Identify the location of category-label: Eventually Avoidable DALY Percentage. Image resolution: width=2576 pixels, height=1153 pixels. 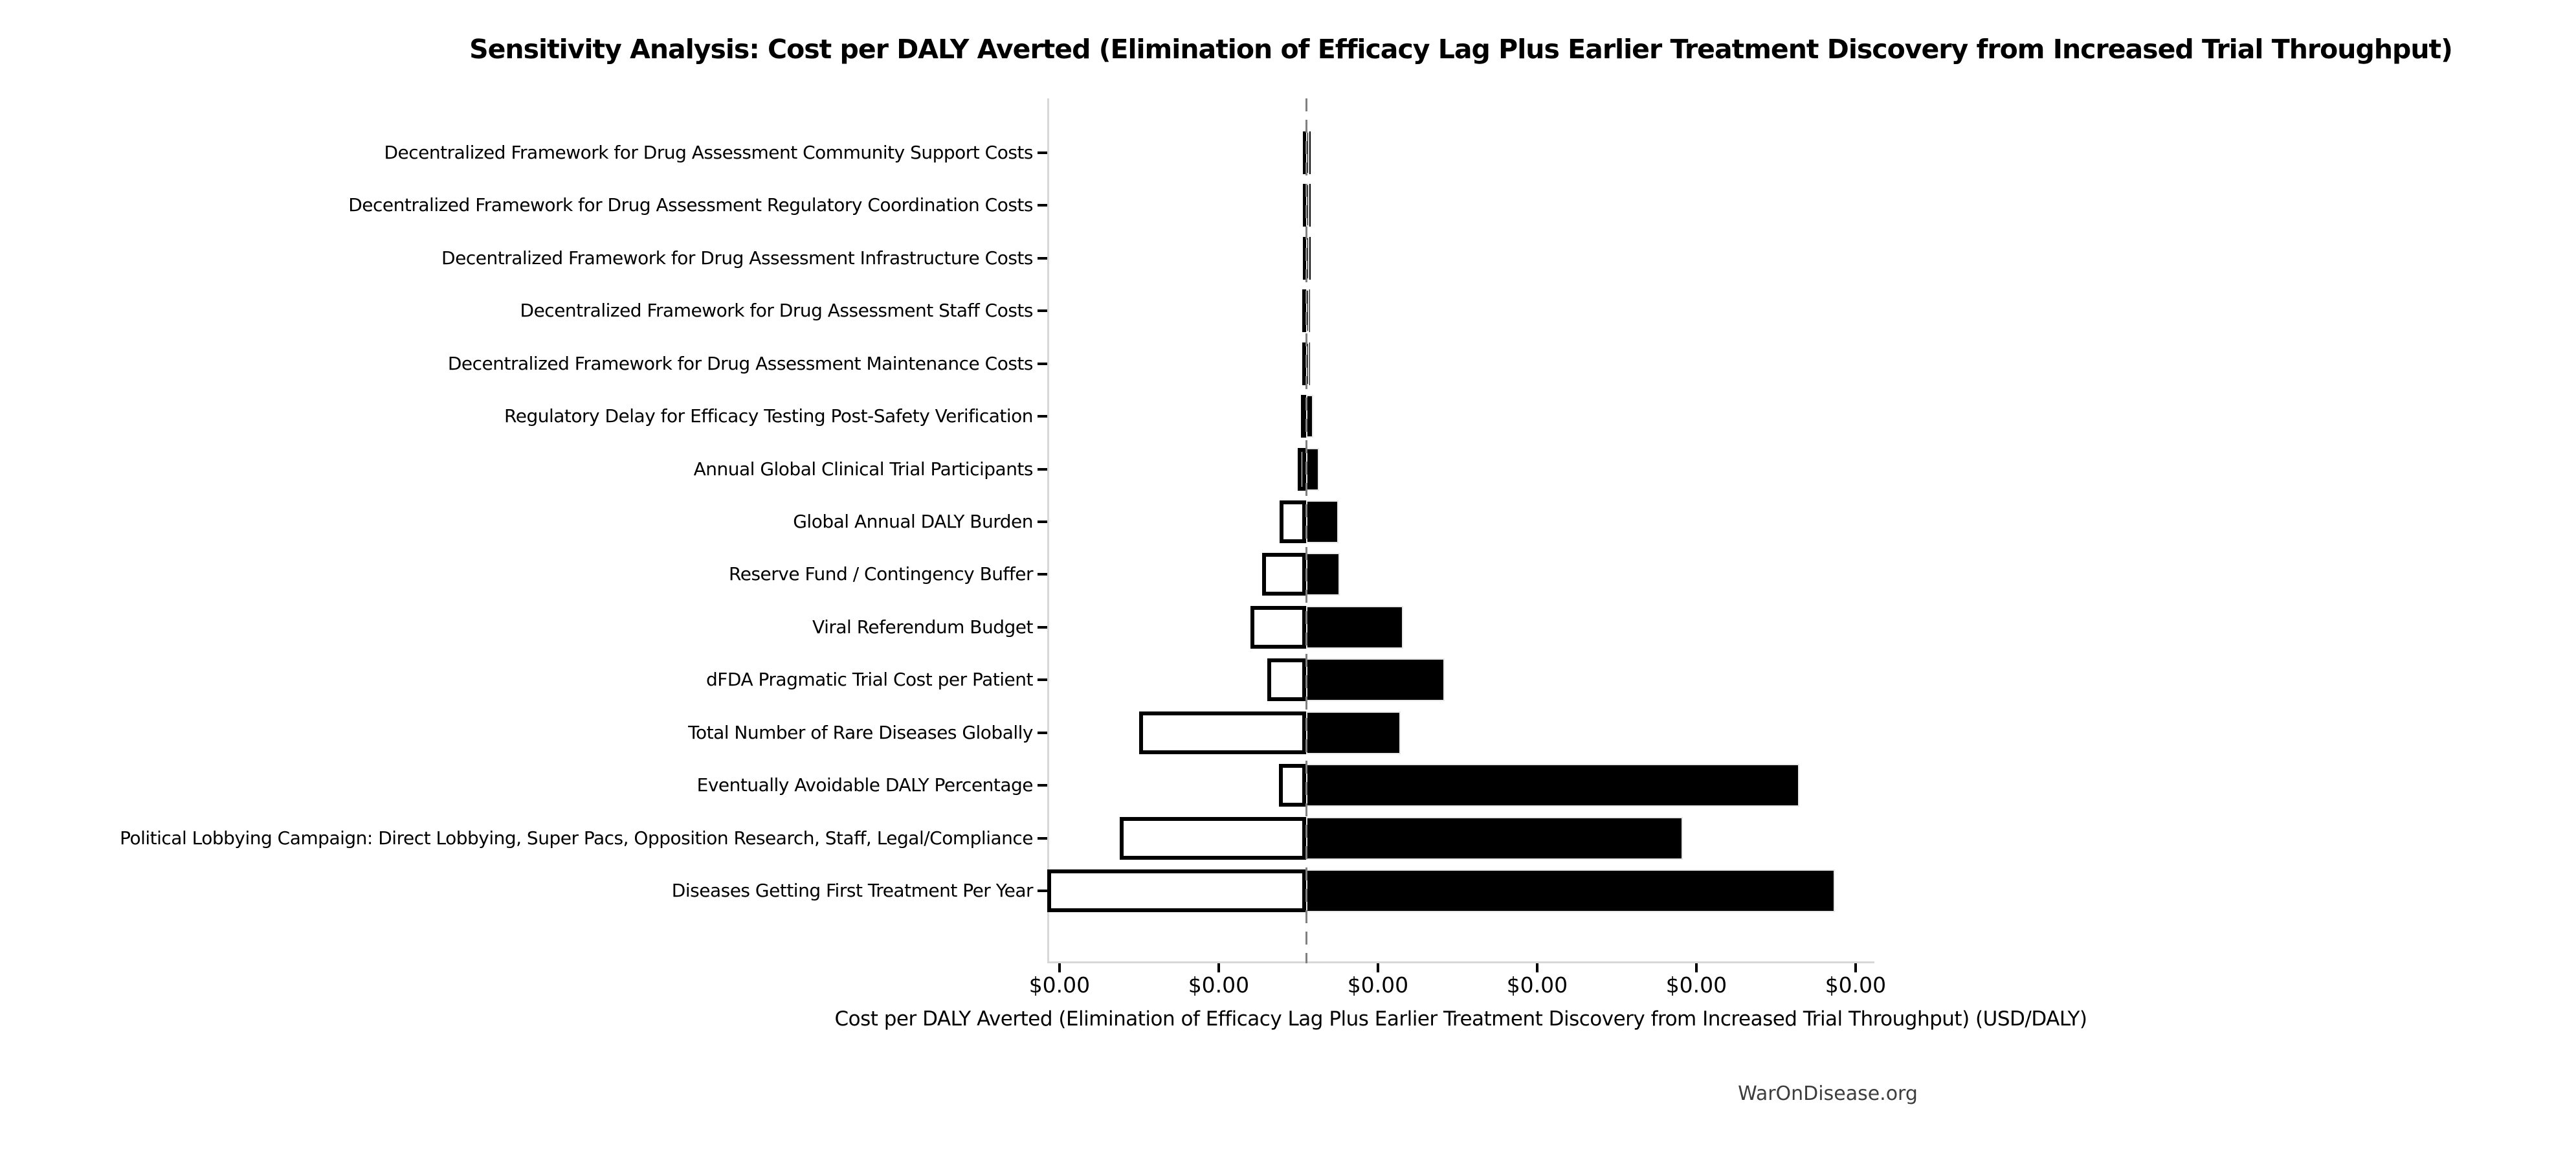
(865, 785).